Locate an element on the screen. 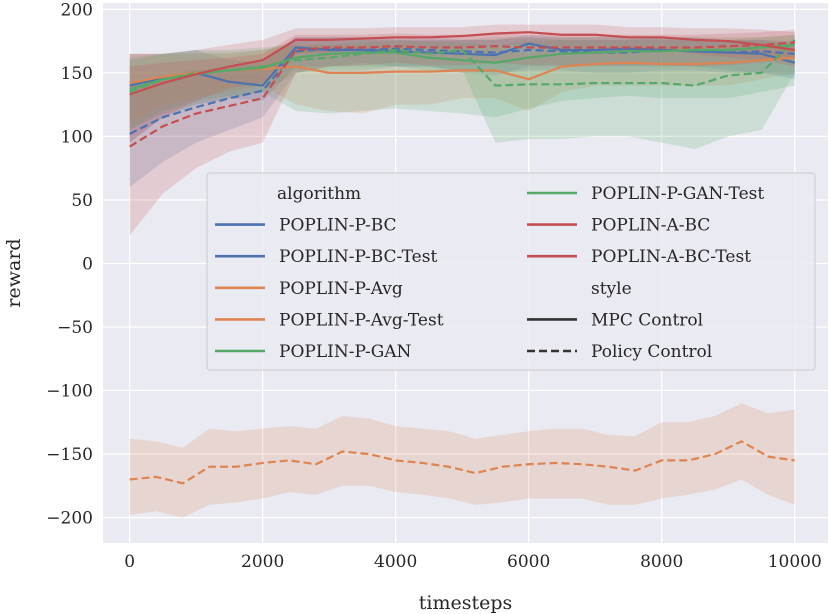  x-axis-label: timesteps is located at coordinates (466, 603).